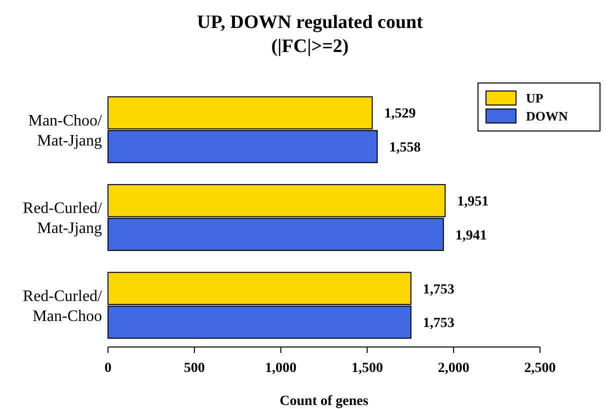  I want to click on x-tick-label: 500, so click(194, 368).